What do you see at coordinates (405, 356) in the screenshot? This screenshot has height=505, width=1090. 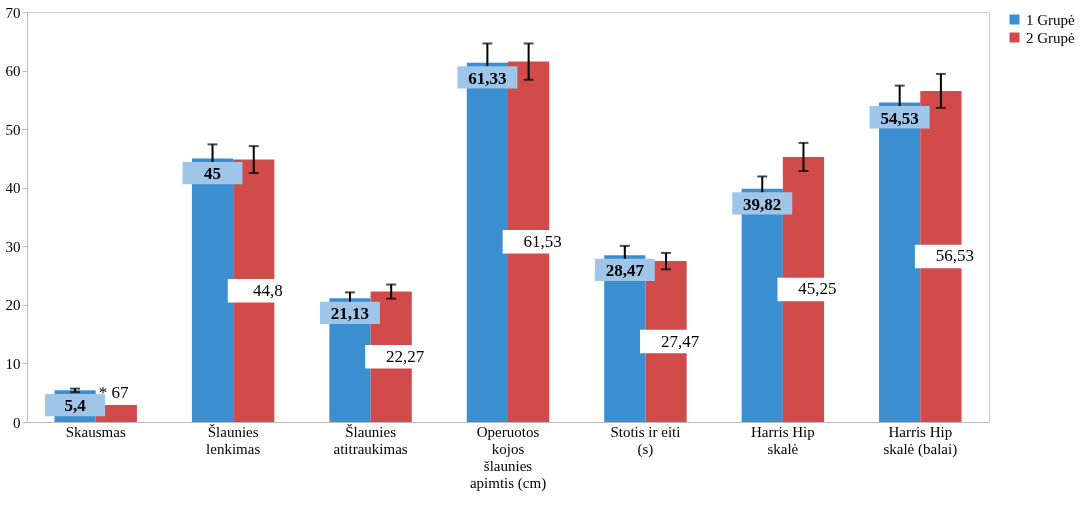 I see `data-label: 22,27` at bounding box center [405, 356].